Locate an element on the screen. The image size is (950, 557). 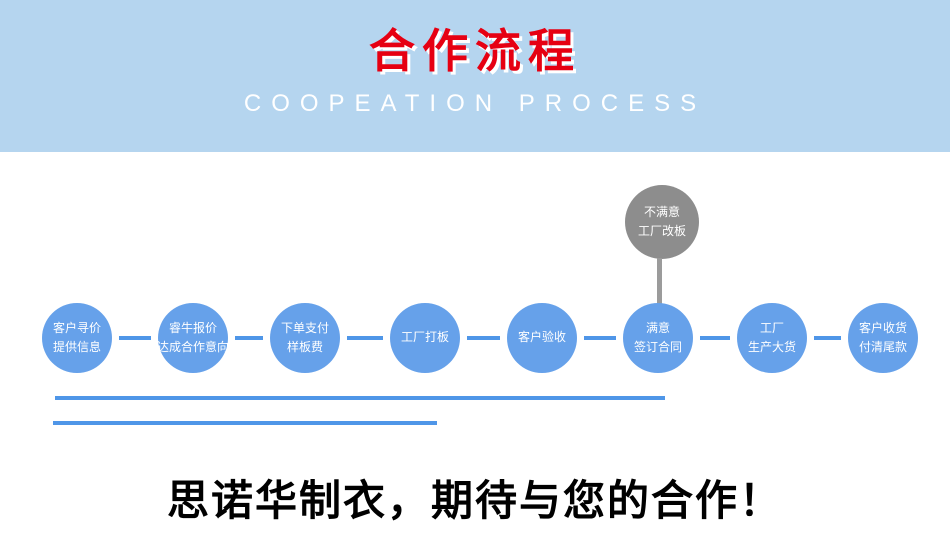
flow-step-label: 工厂打板 is located at coordinates (424, 337).